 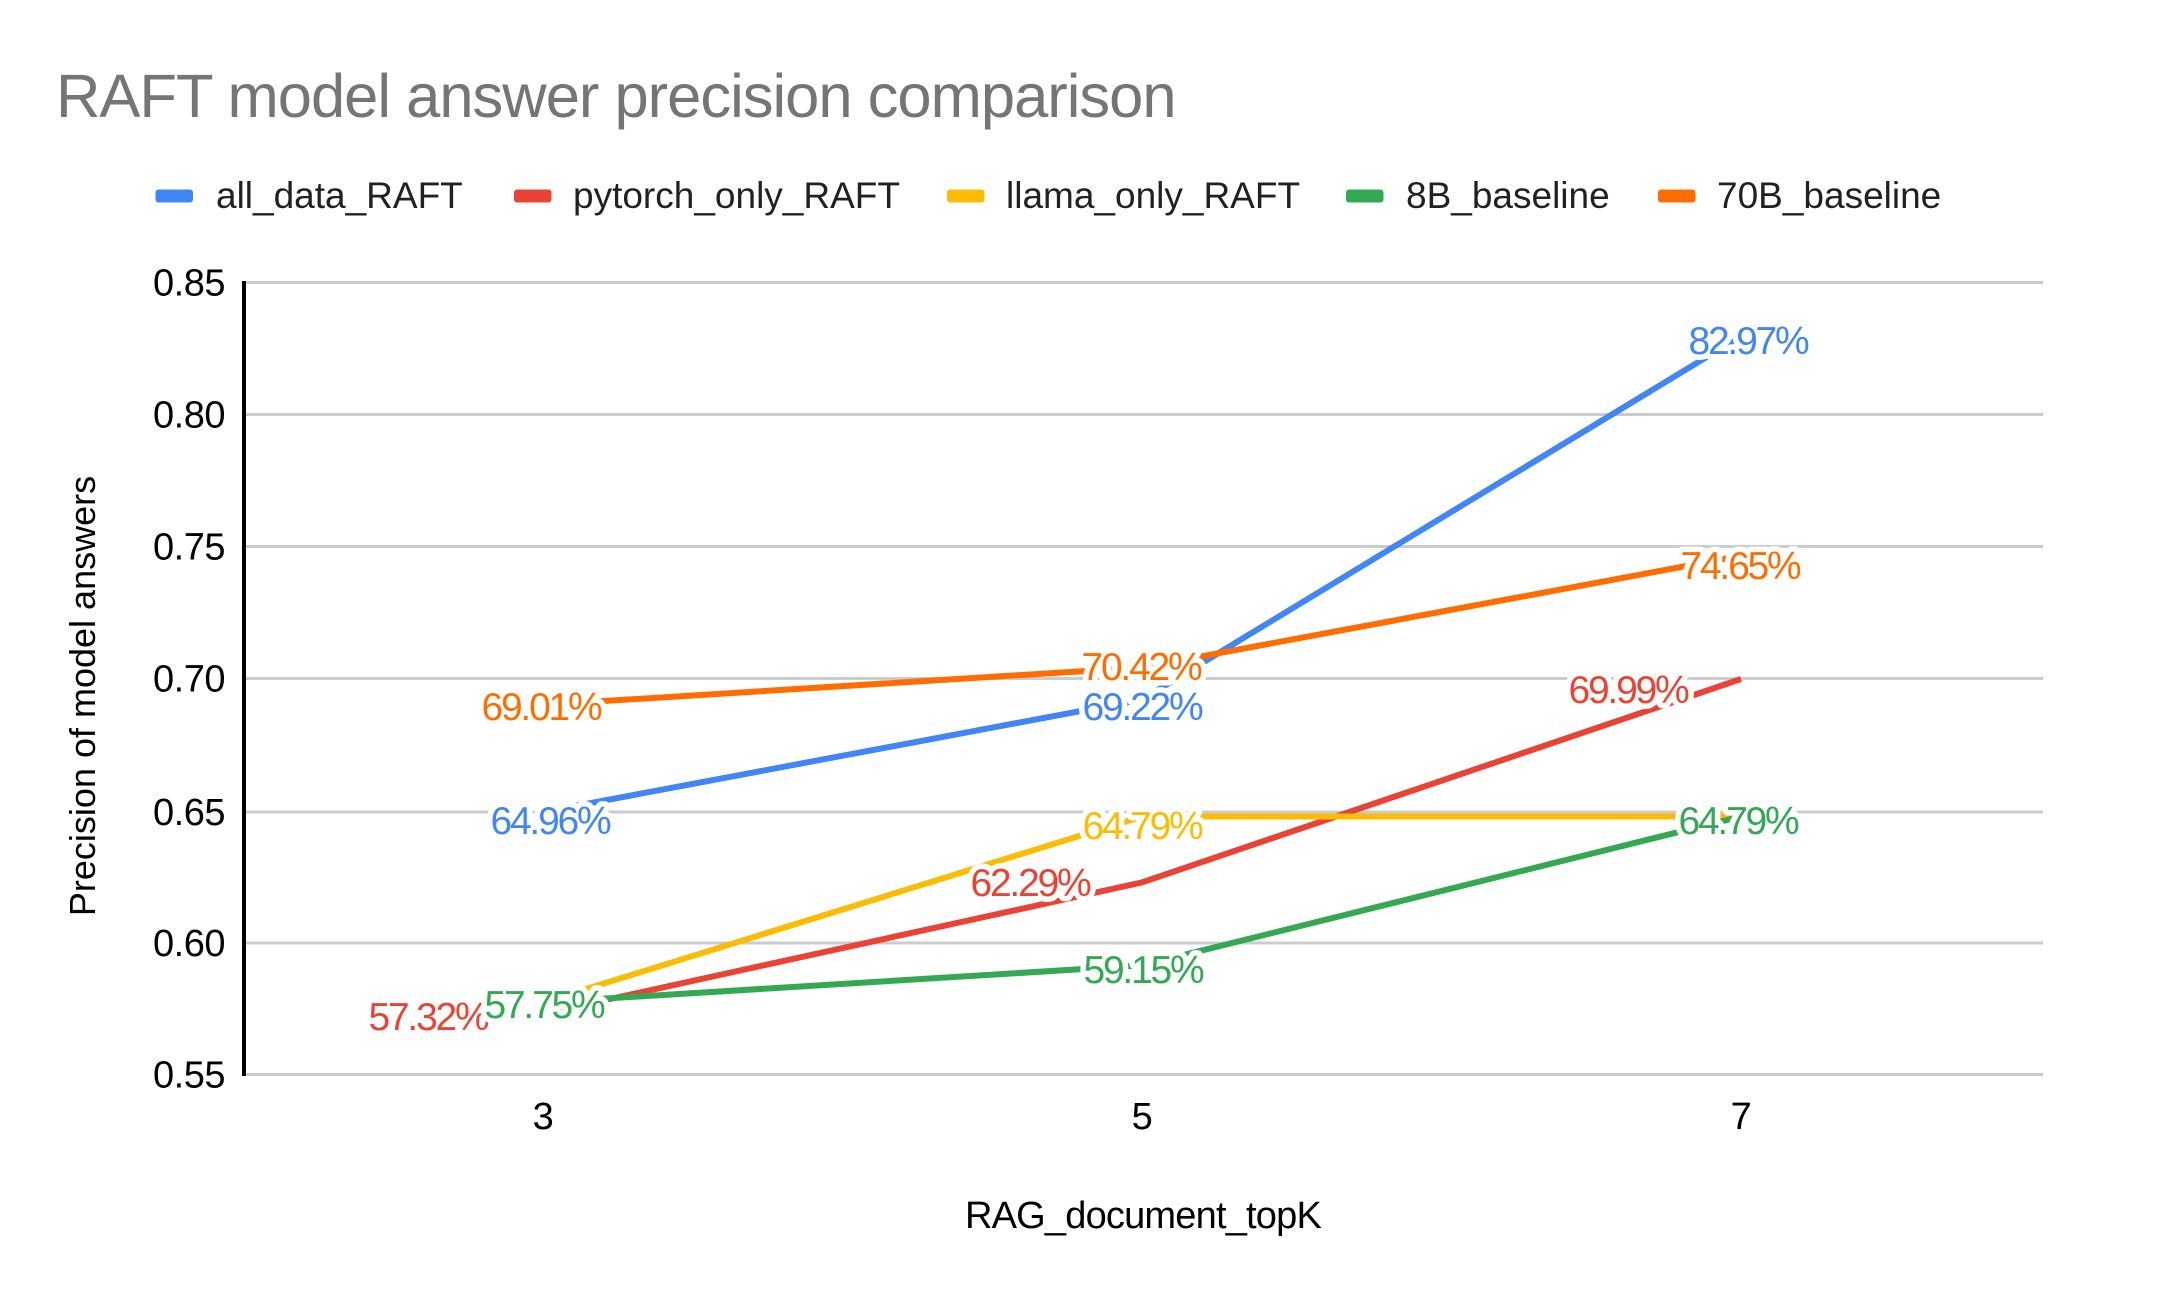 I want to click on svg-text: pytorch_only_RAFT, so click(x=736, y=195).